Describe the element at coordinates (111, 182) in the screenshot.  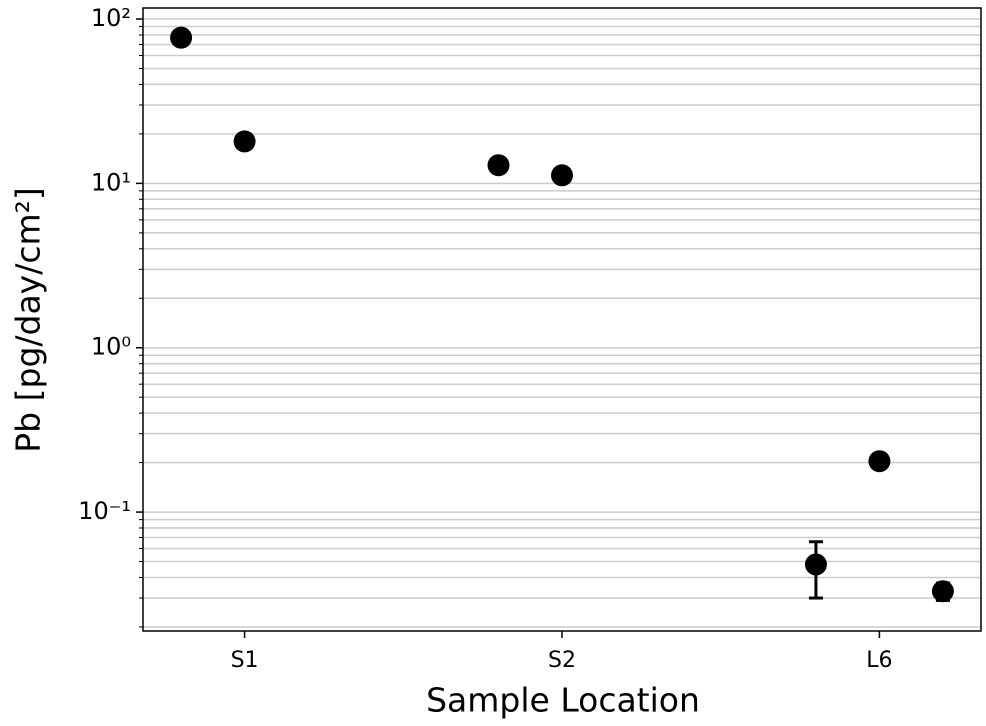
I see `y-tick-label: 10¹` at that location.